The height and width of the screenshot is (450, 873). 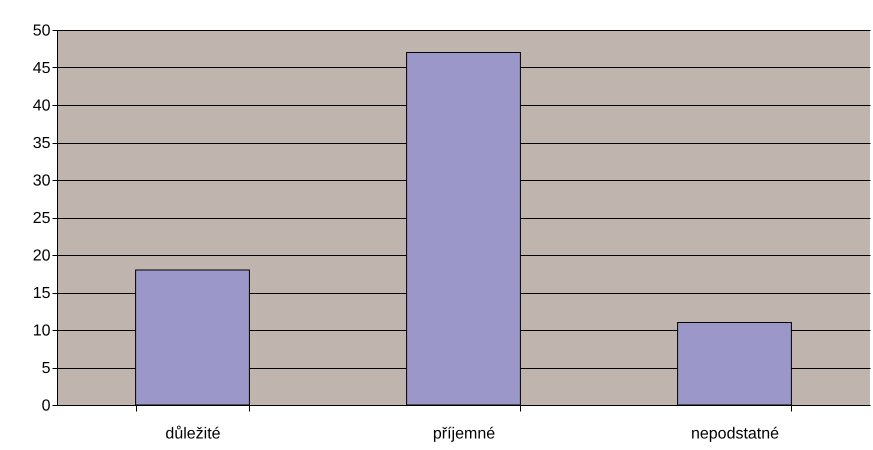 I want to click on y-tick-label: 45, so click(x=41, y=68).